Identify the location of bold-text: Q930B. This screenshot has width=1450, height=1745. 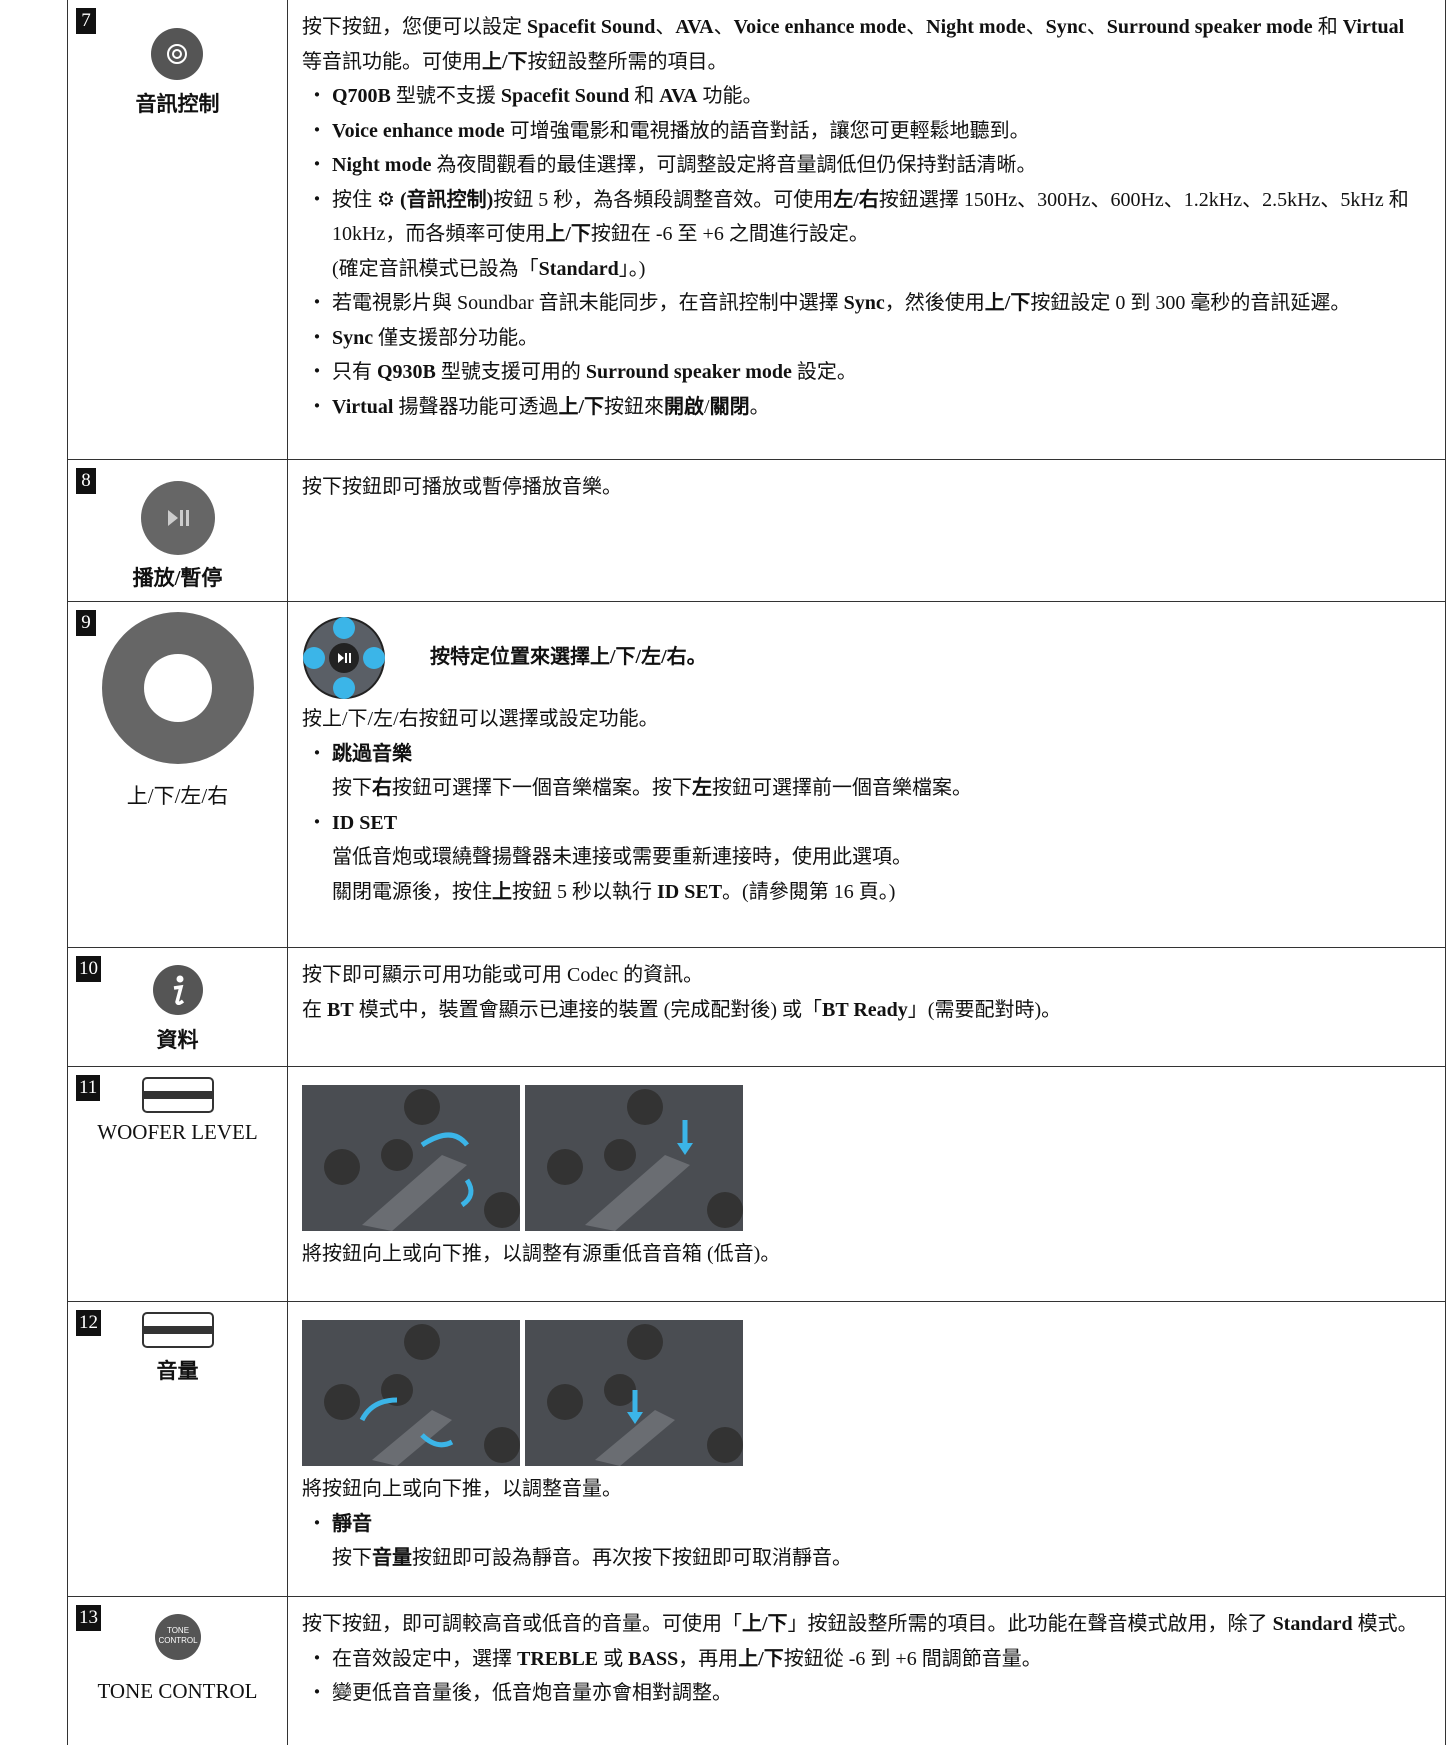
(406, 372).